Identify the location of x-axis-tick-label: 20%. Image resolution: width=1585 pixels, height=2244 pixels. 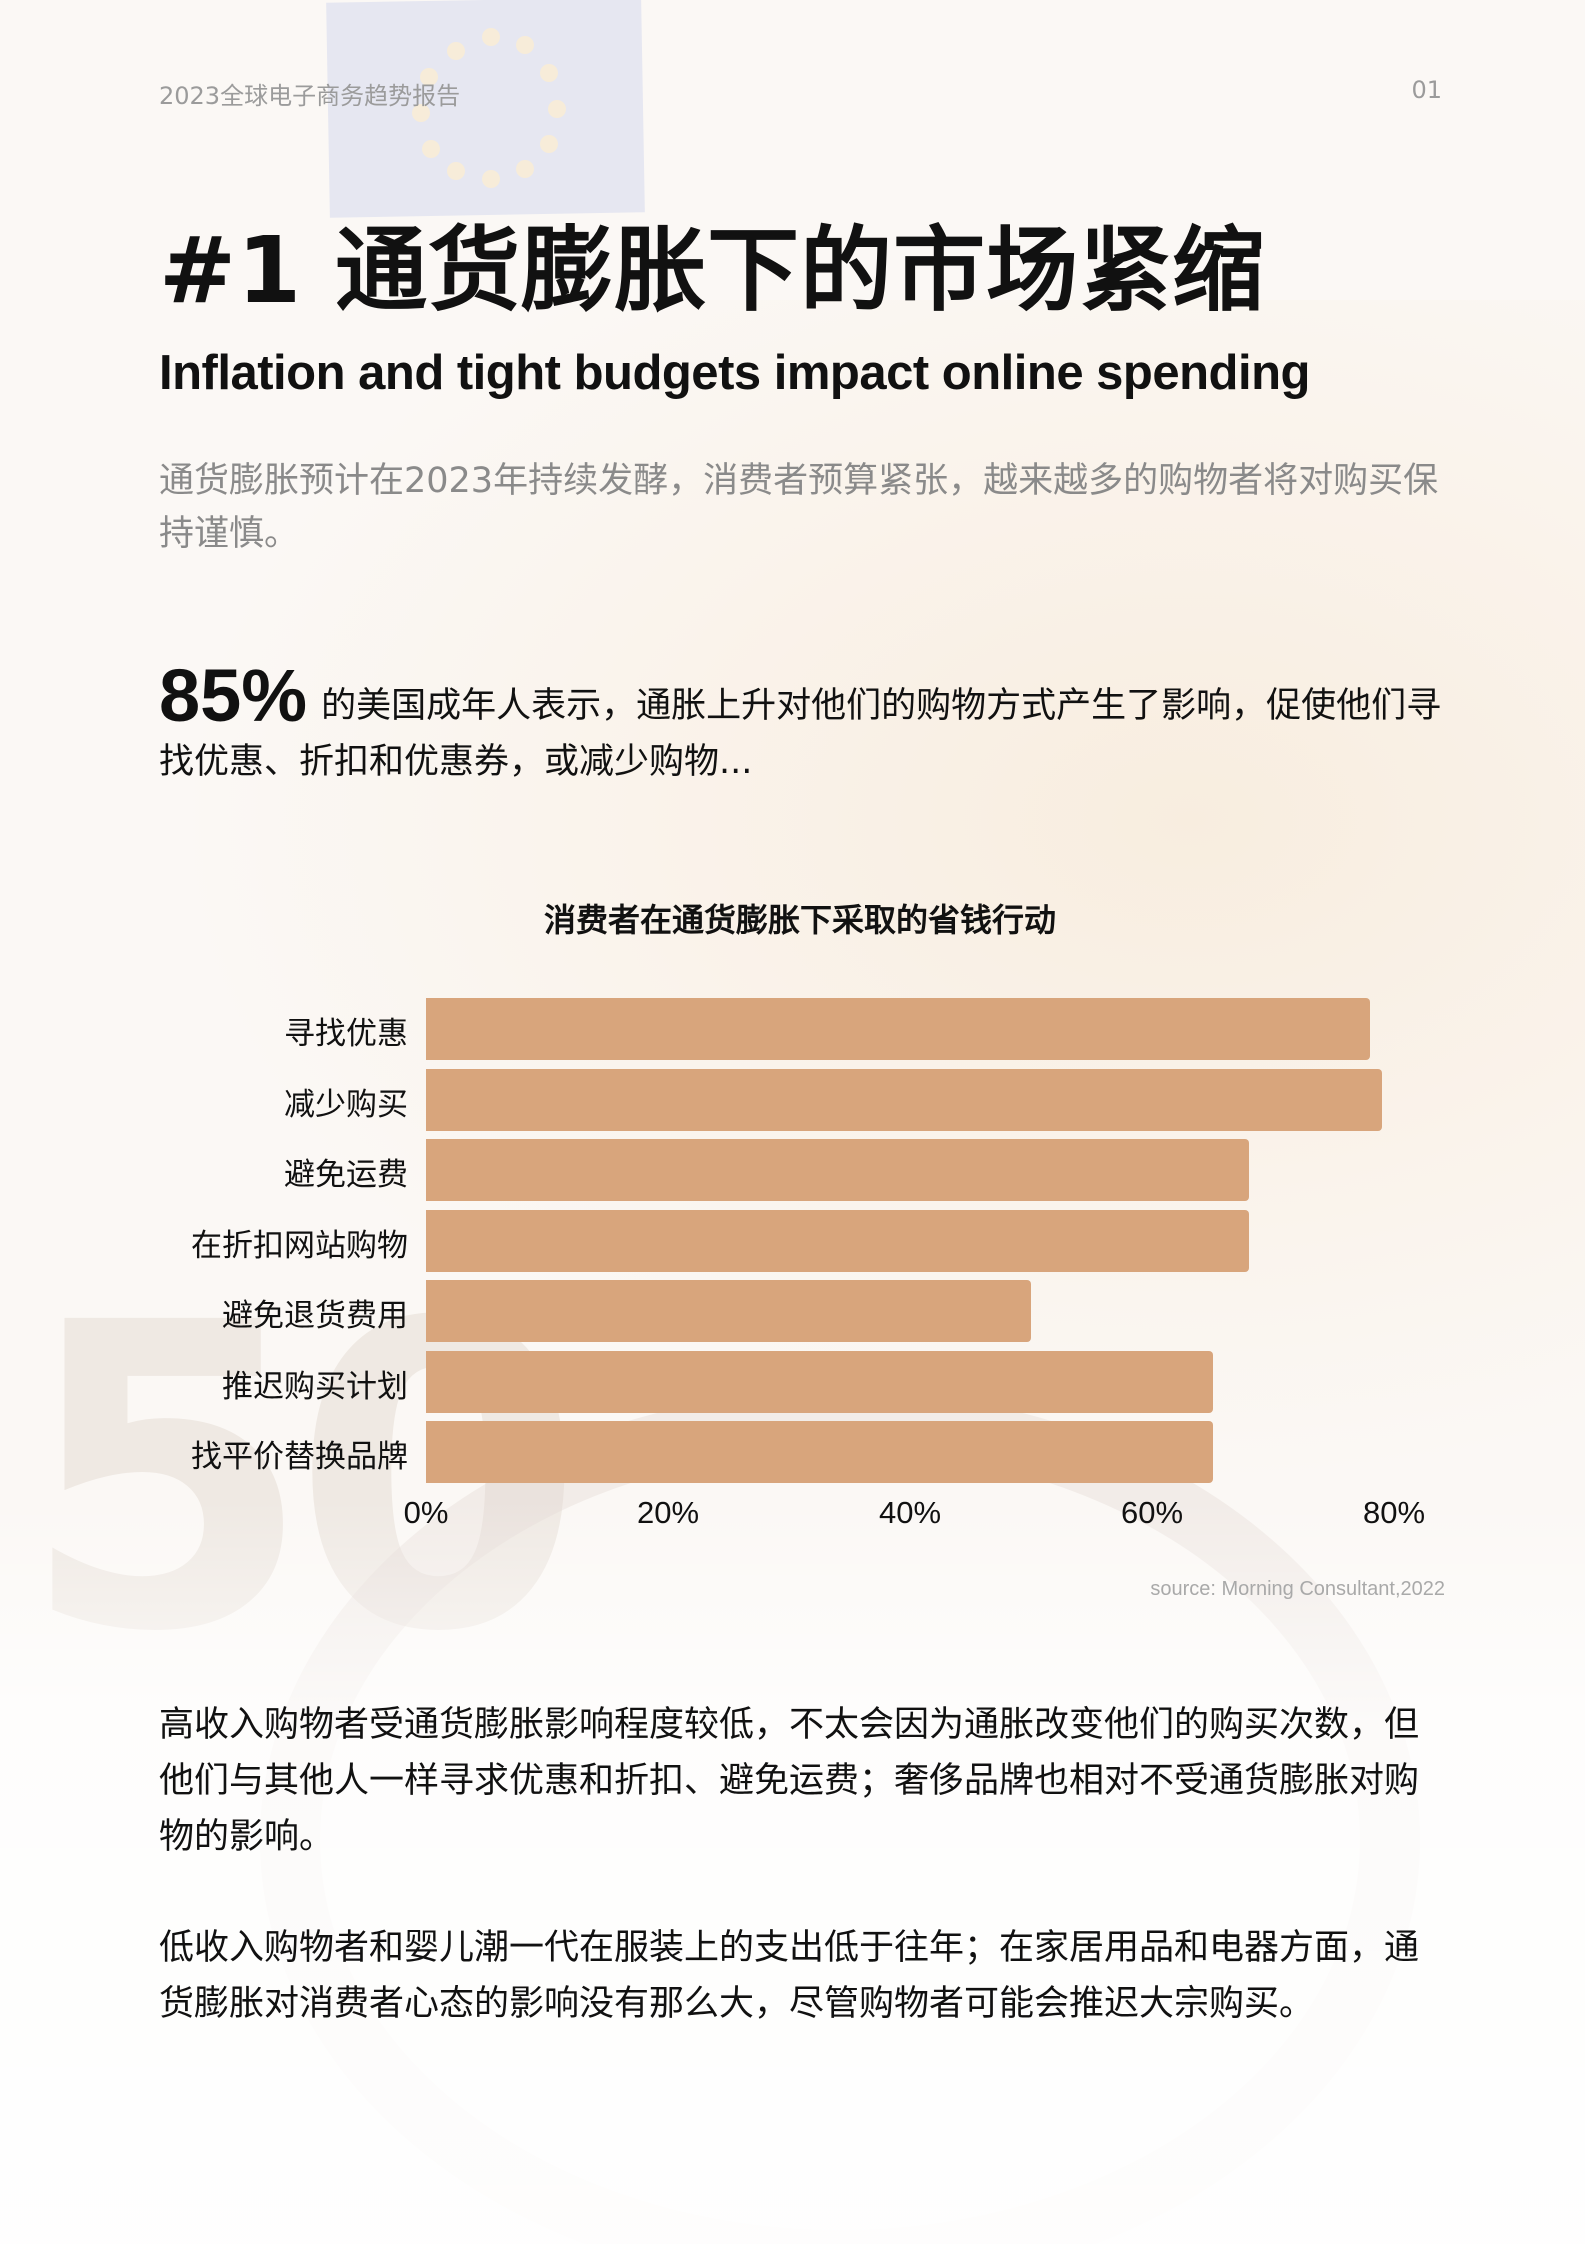
(668, 1512).